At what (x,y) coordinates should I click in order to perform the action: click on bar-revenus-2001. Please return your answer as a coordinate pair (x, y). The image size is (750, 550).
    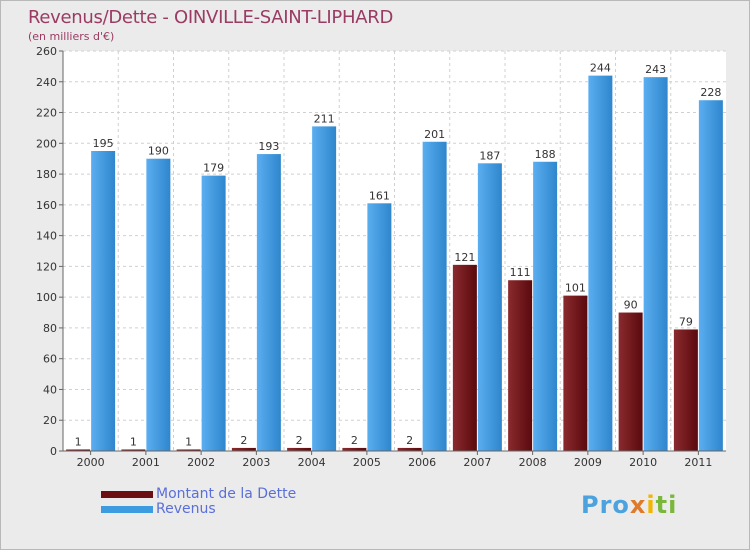
    Looking at the image, I should click on (158, 304).